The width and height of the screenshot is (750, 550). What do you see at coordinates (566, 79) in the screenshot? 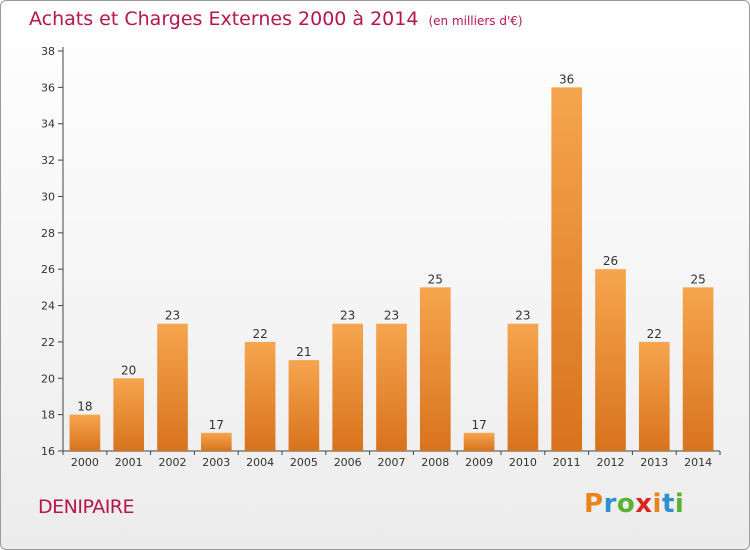
I see `bar-value-label: 36` at bounding box center [566, 79].